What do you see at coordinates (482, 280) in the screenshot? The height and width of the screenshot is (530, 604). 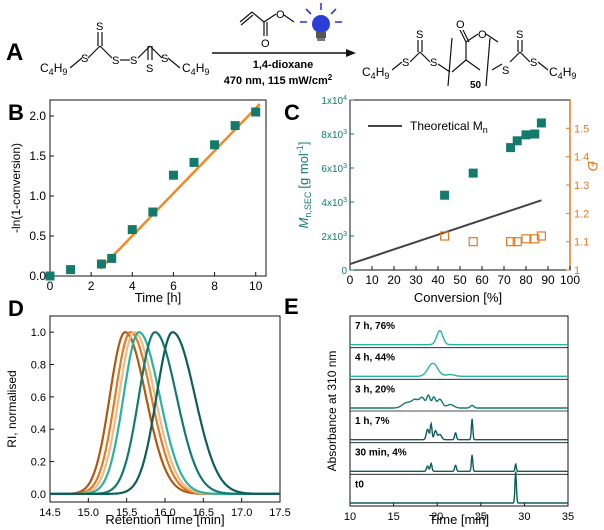 I see `x-tick-label-c: 60` at bounding box center [482, 280].